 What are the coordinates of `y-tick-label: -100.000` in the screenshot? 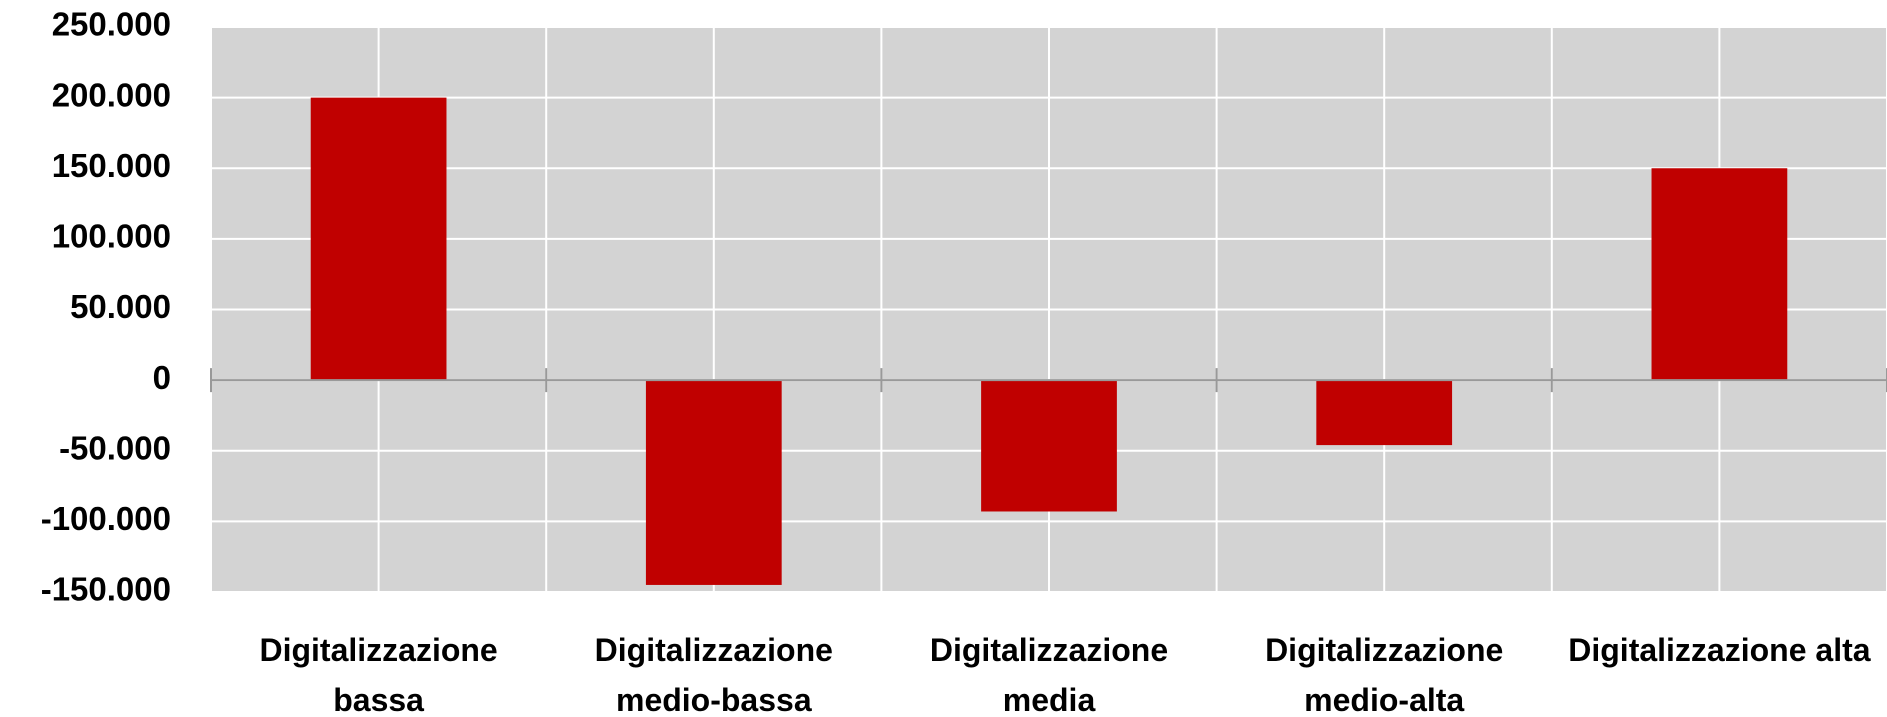 It's located at (106, 518).